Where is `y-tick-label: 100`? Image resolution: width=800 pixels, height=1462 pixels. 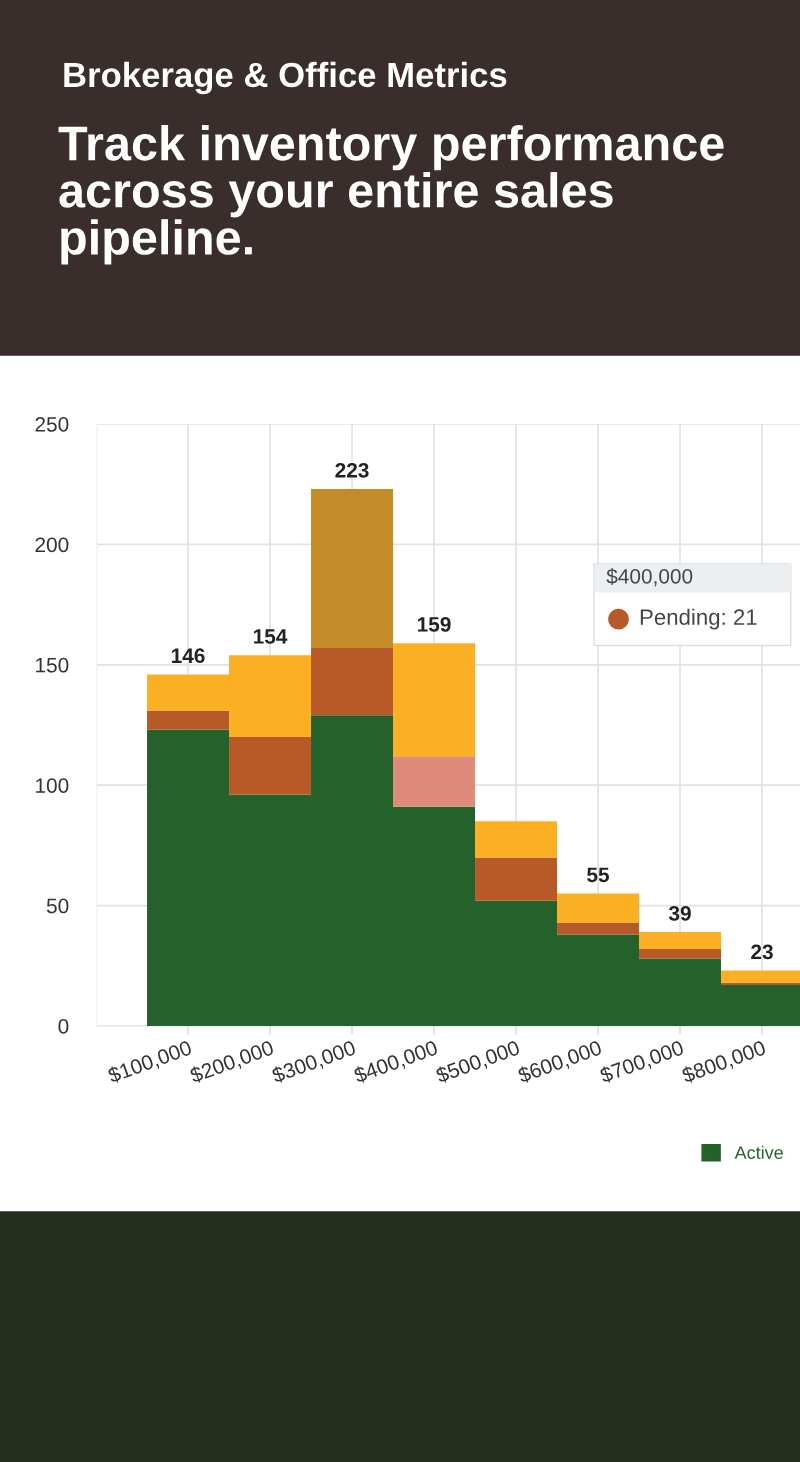
y-tick-label: 100 is located at coordinates (52, 785).